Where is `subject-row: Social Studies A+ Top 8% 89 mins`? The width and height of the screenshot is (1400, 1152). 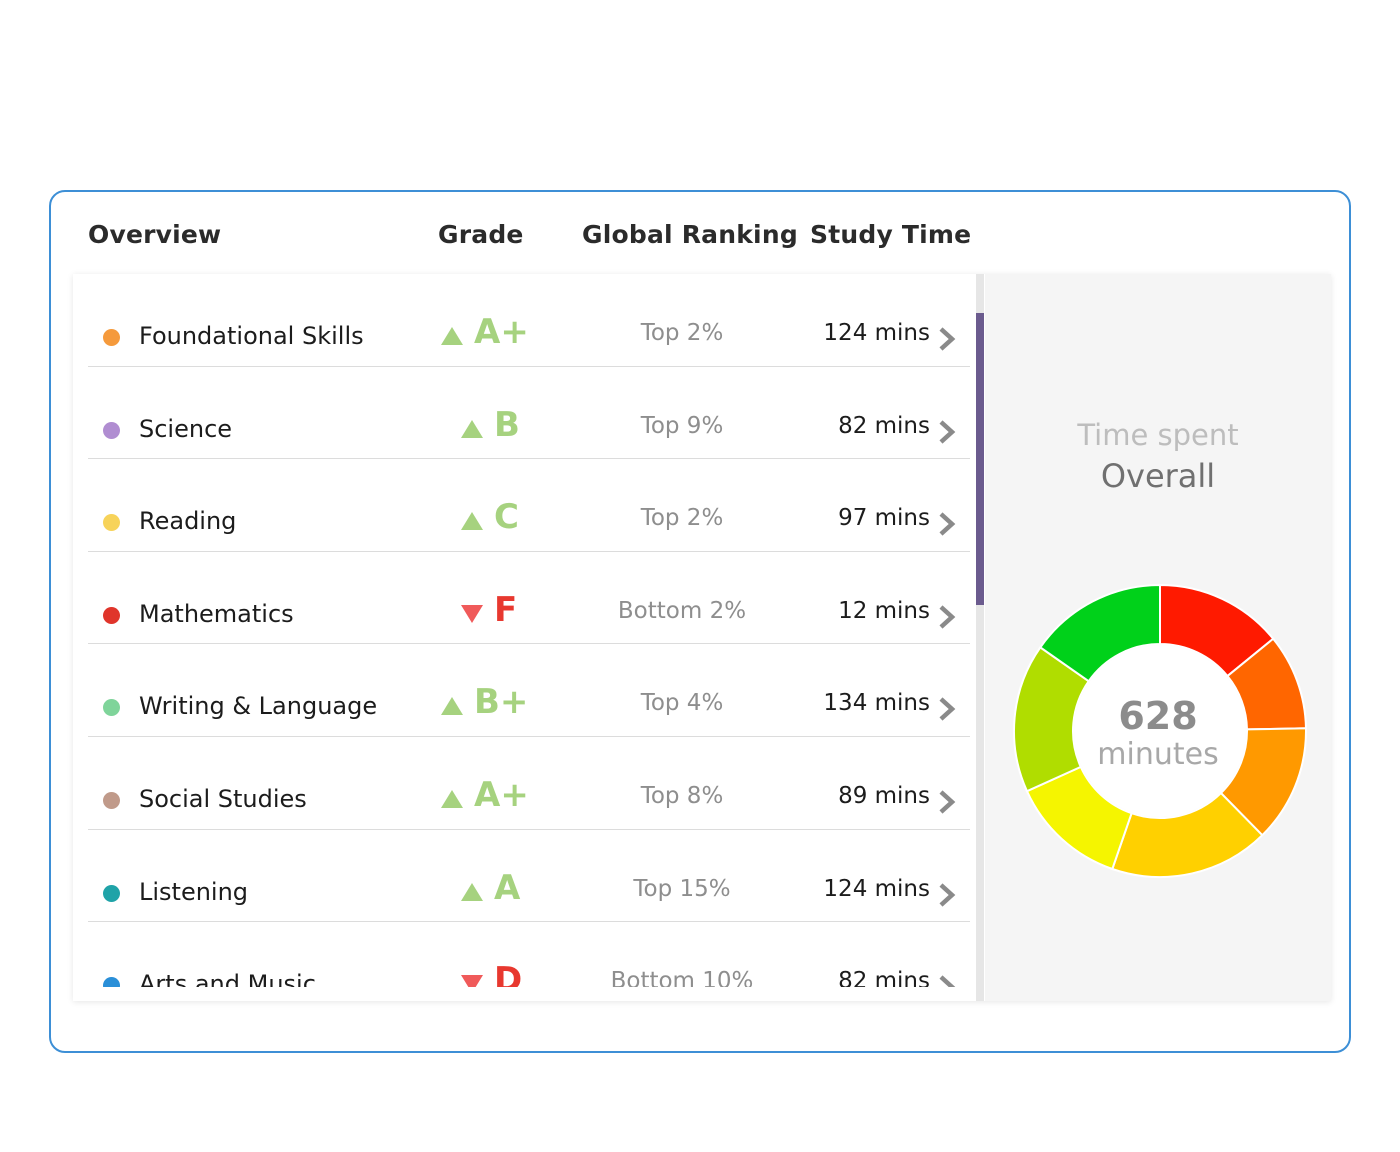
subject-row: Social Studies A+ Top 8% 89 mins is located at coordinates (529, 783).